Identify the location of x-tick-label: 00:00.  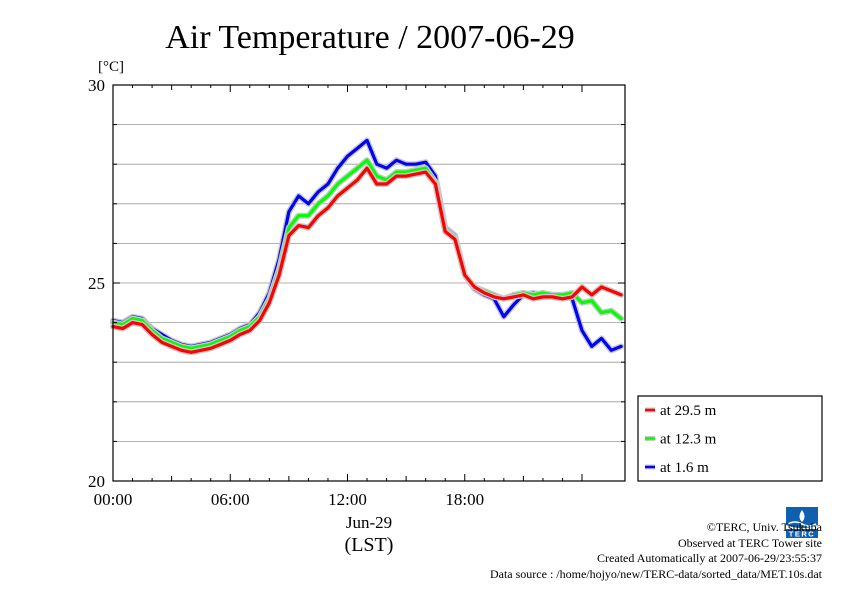
(113, 499).